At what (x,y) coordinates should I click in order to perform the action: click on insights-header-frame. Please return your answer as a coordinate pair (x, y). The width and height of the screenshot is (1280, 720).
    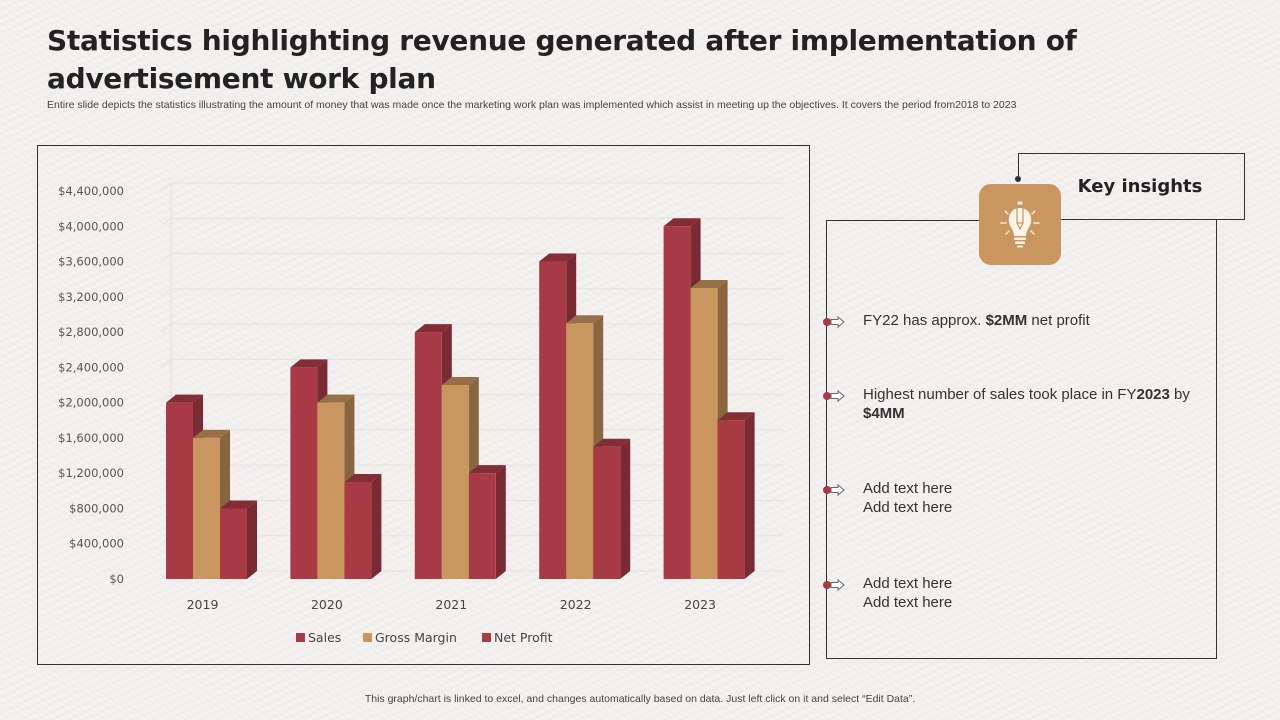
    Looking at the image, I should click on (1131, 186).